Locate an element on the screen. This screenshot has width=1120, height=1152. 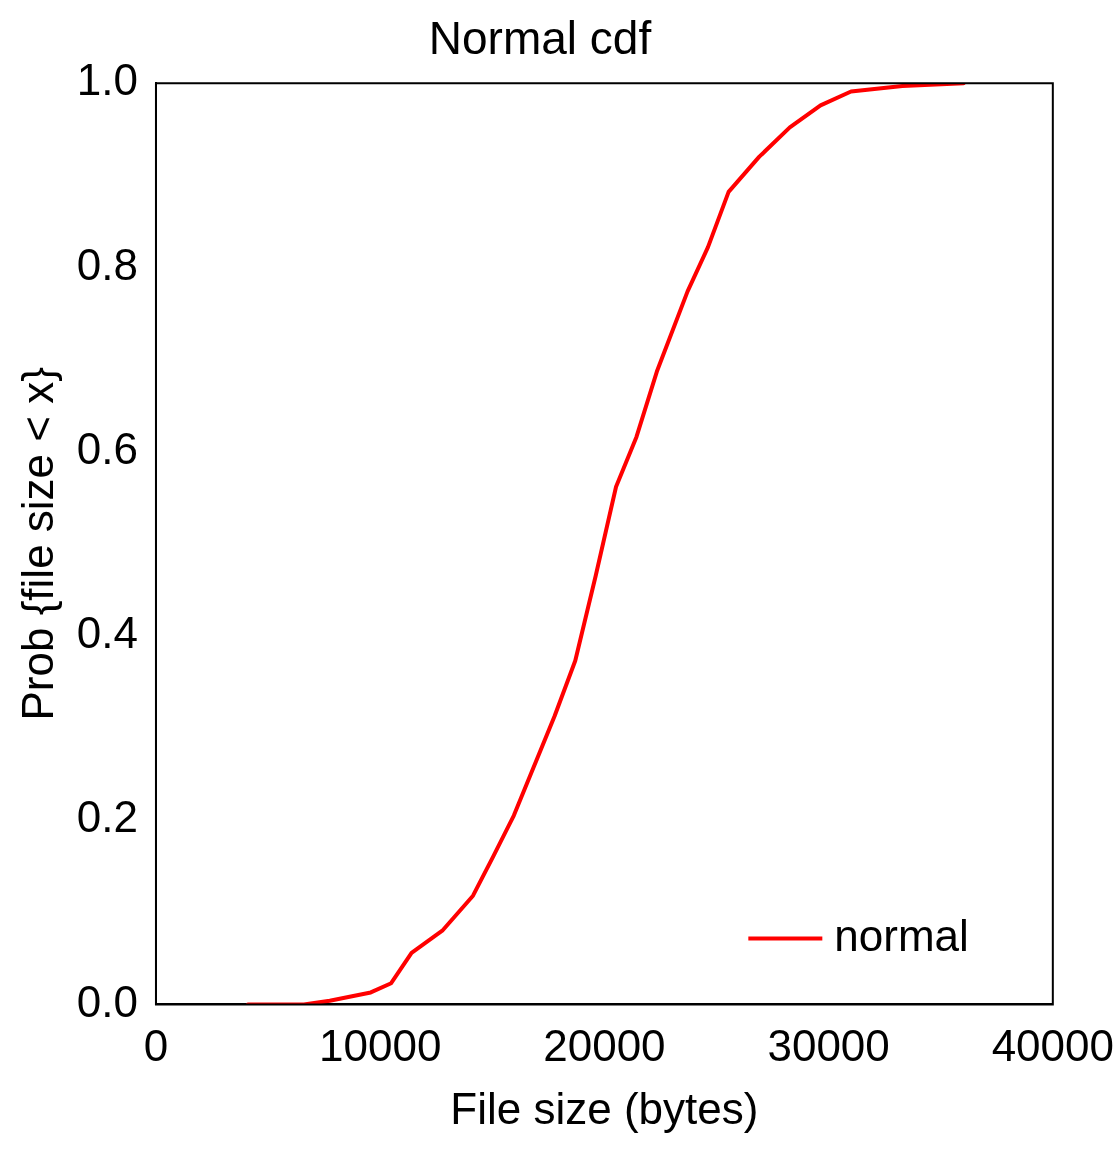
x-tick-label: 20000 is located at coordinates (604, 1045).